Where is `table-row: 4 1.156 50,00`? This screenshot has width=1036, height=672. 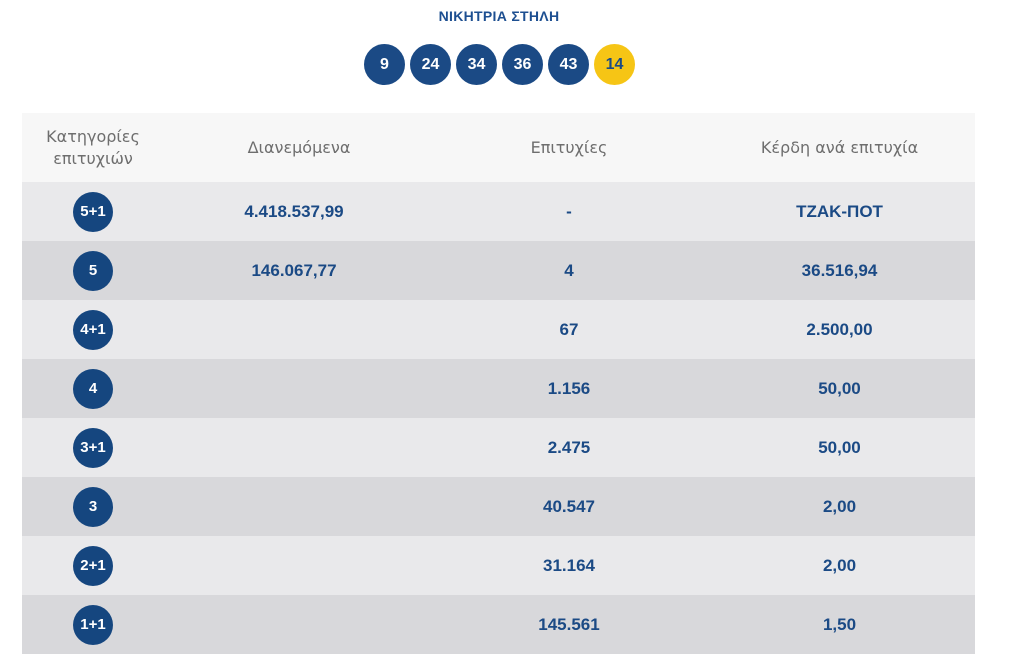 table-row: 4 1.156 50,00 is located at coordinates (498, 388).